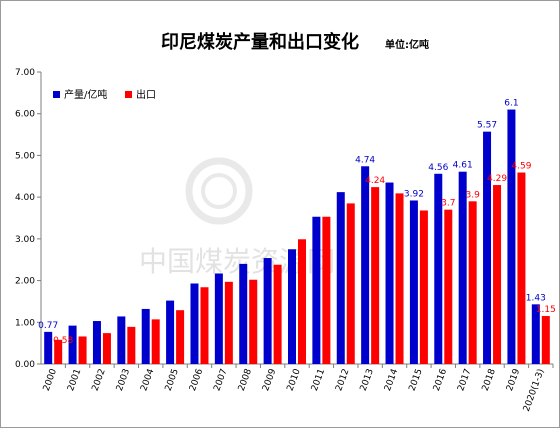 The height and width of the screenshot is (429, 560). What do you see at coordinates (546, 310) in the screenshot?
I see `data-label-export: 1.15` at bounding box center [546, 310].